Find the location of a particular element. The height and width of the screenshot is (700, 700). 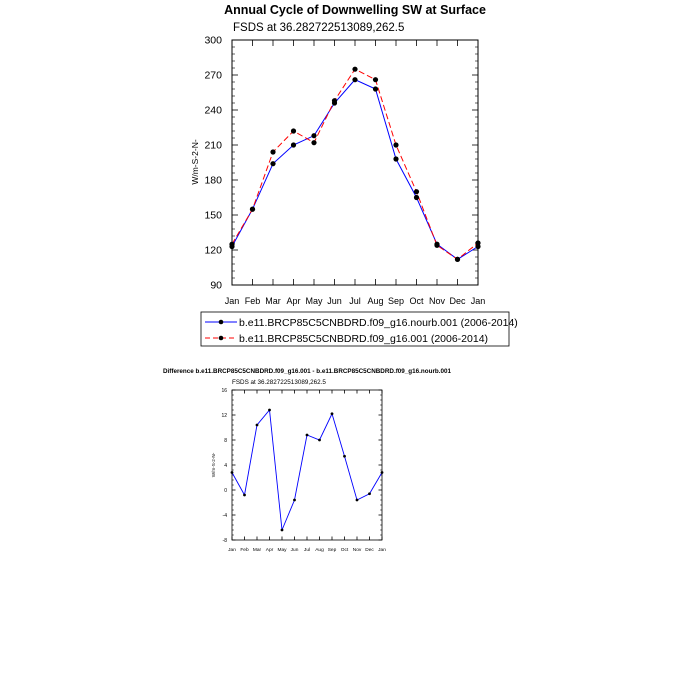

y-tick-label: 180 is located at coordinates (213, 181).